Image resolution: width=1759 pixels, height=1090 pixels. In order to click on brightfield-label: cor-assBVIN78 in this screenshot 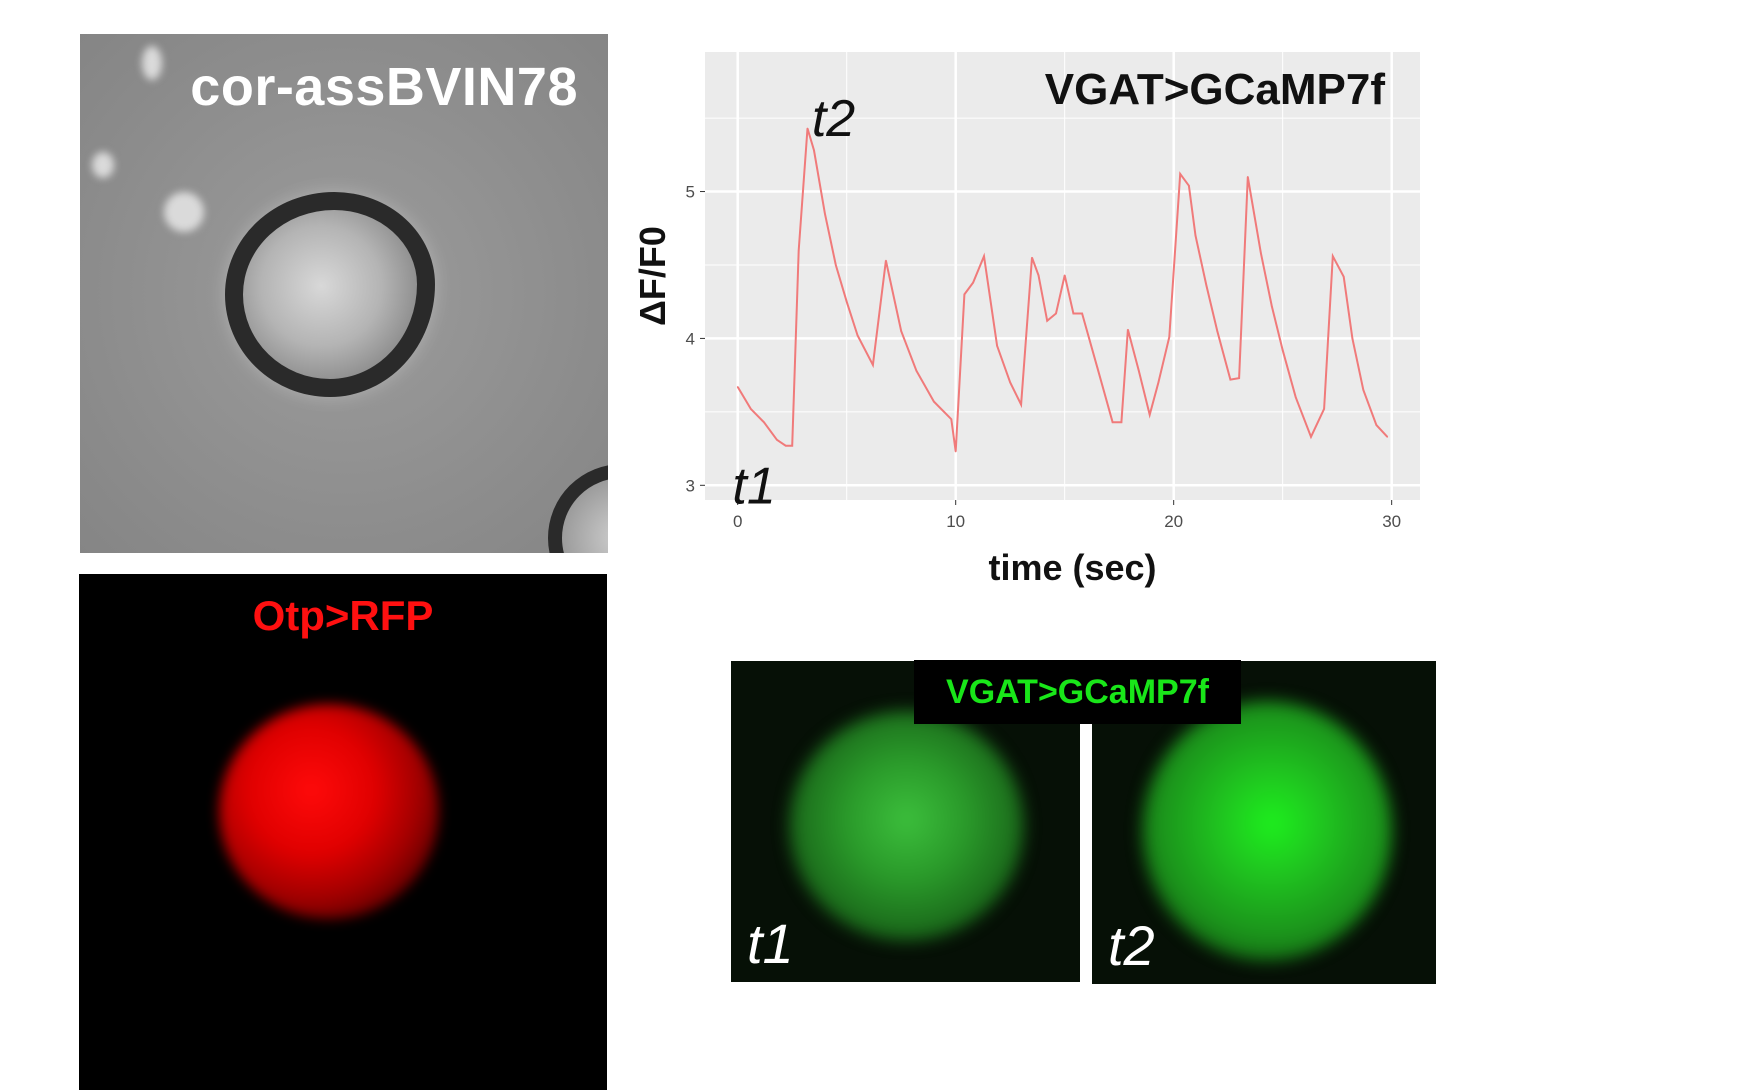, I will do `click(384, 87)`.